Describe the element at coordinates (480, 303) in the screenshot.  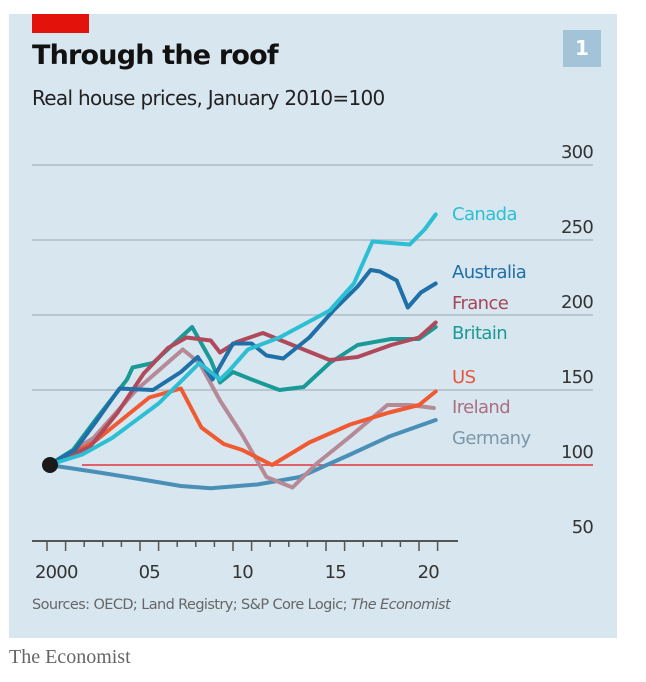
I see `series-label-france: France` at that location.